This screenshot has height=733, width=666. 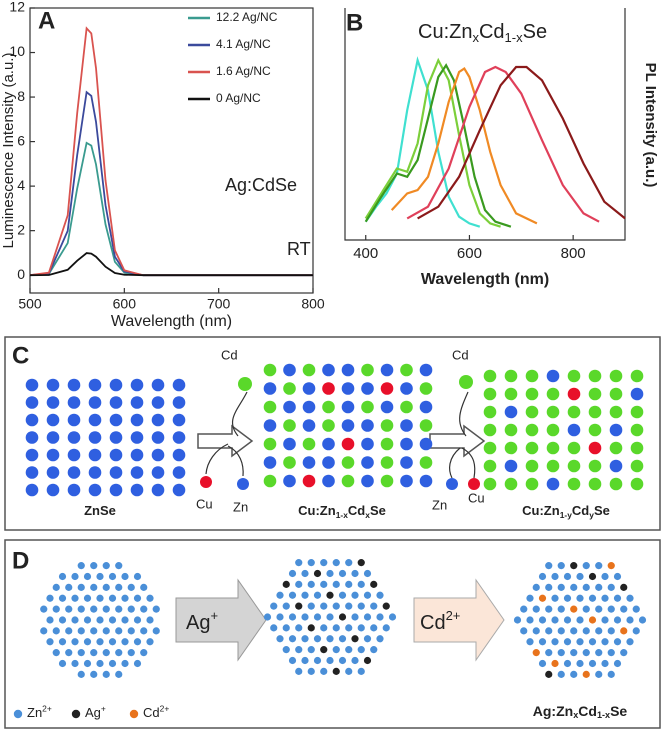 I want to click on panel-label: B, so click(x=354, y=22).